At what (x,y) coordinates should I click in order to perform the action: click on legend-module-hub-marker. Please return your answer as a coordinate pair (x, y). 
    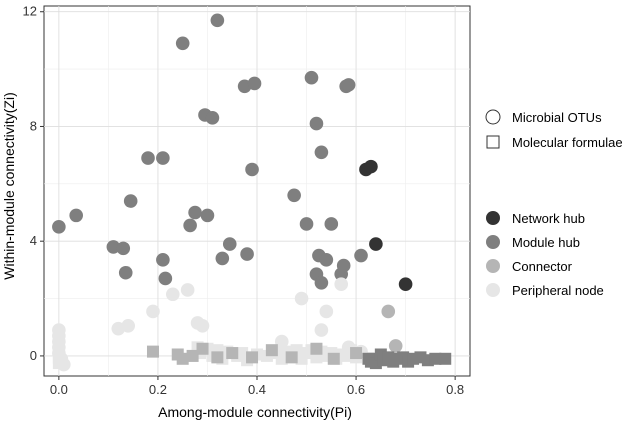
    Looking at the image, I should click on (493, 242).